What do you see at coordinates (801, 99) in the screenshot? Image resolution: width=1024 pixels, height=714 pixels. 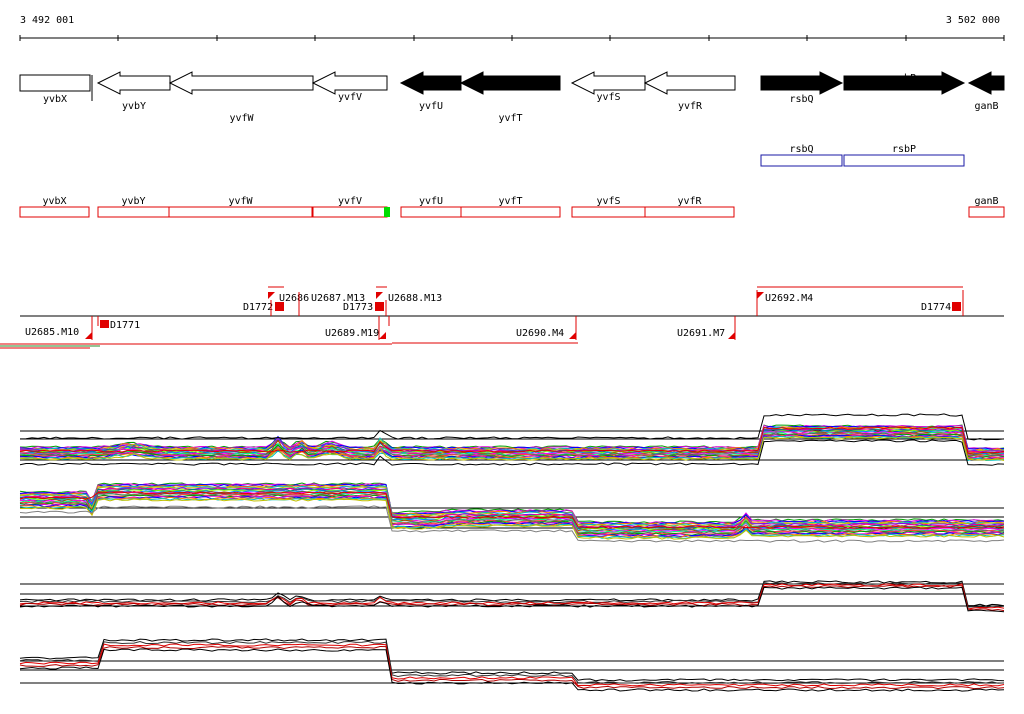 I see `gene-label-rsbQ: rsbQ` at bounding box center [801, 99].